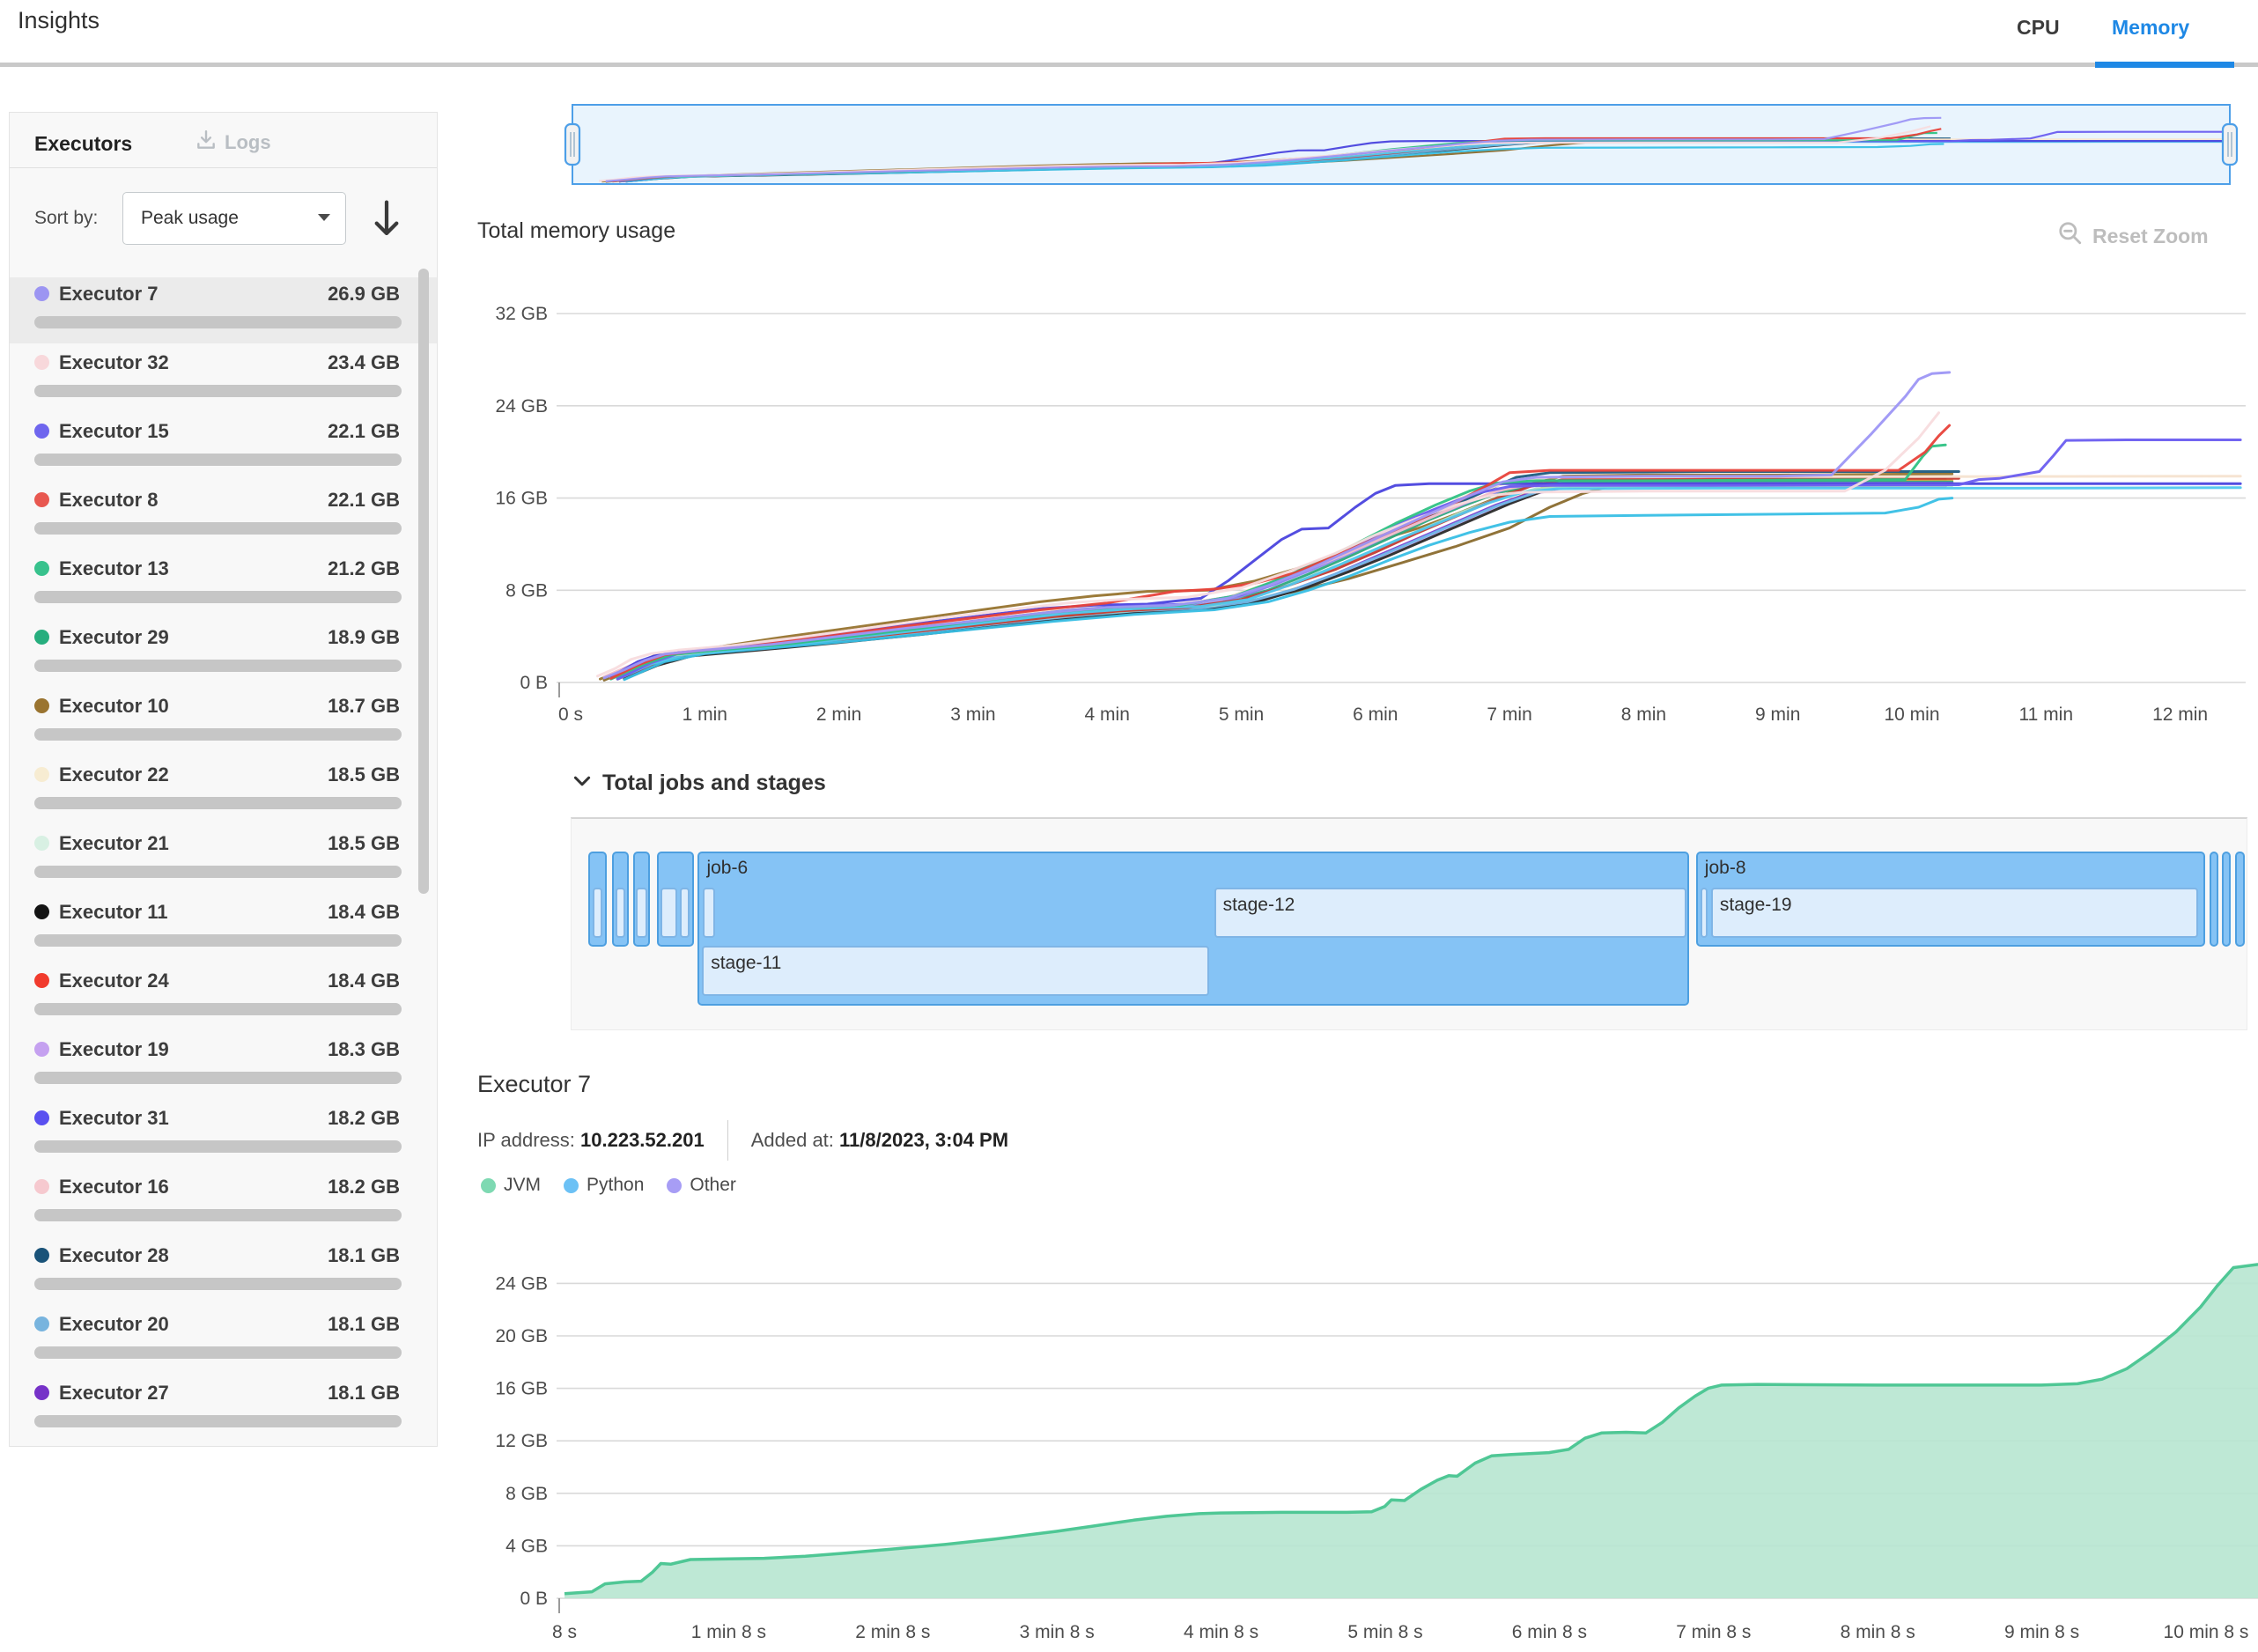 This screenshot has height=1652, width=2258. I want to click on executor-list-item: Executor 24 18.4 GB, so click(224, 997).